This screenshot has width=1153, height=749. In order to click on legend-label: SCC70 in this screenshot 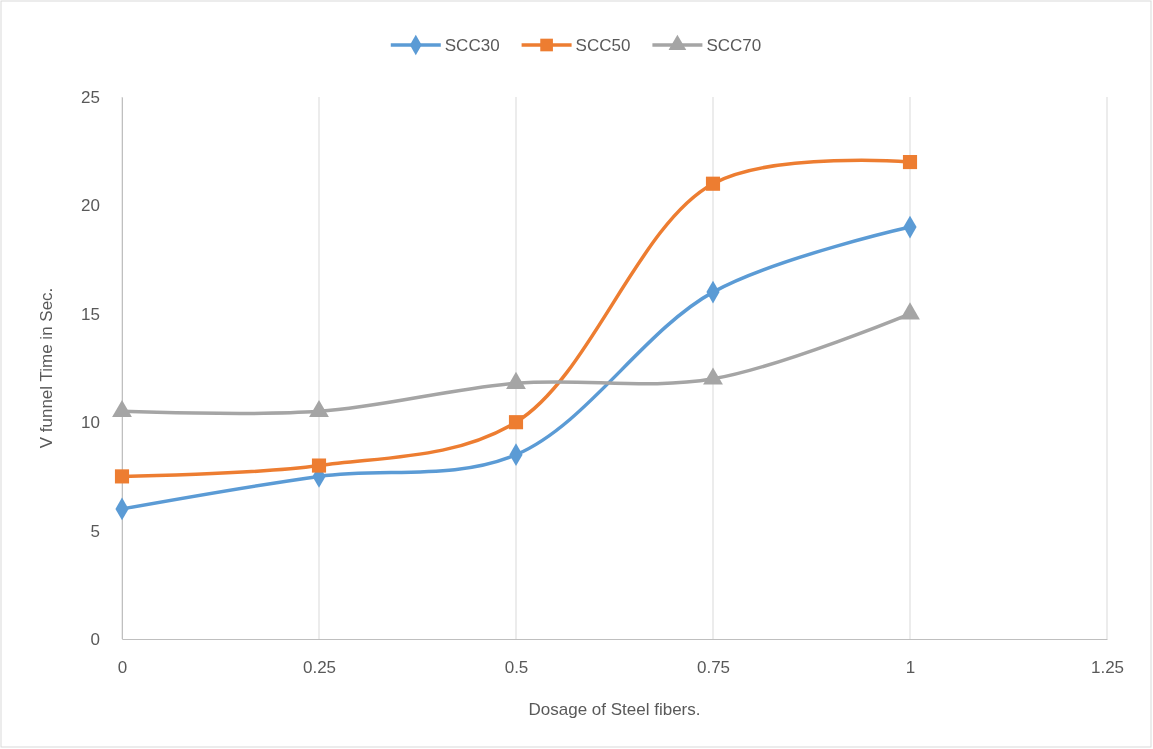, I will do `click(734, 45)`.